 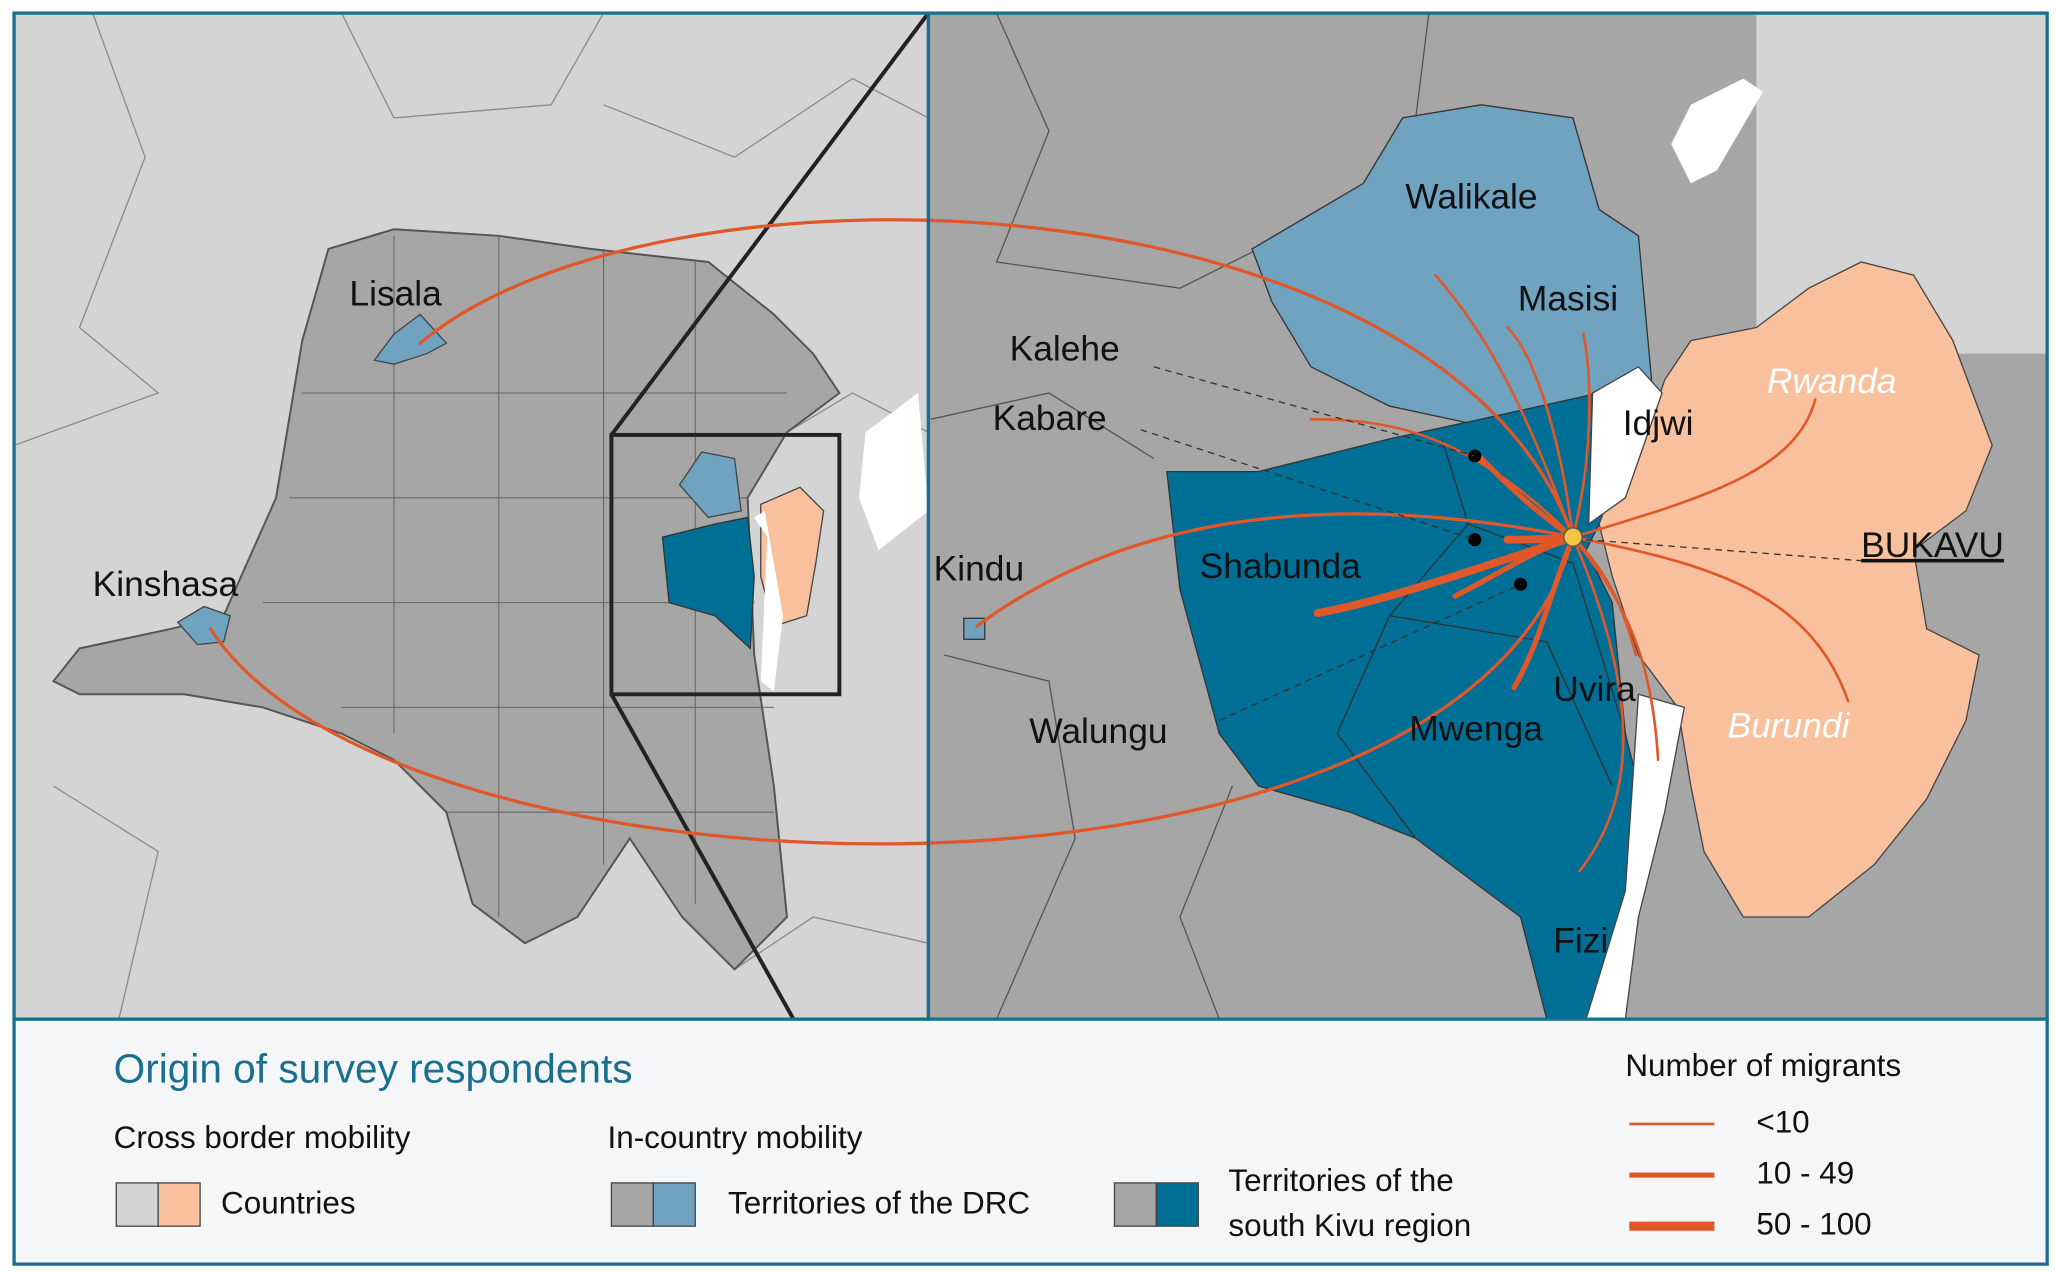 I want to click on lake-victoria, so click(x=894, y=471).